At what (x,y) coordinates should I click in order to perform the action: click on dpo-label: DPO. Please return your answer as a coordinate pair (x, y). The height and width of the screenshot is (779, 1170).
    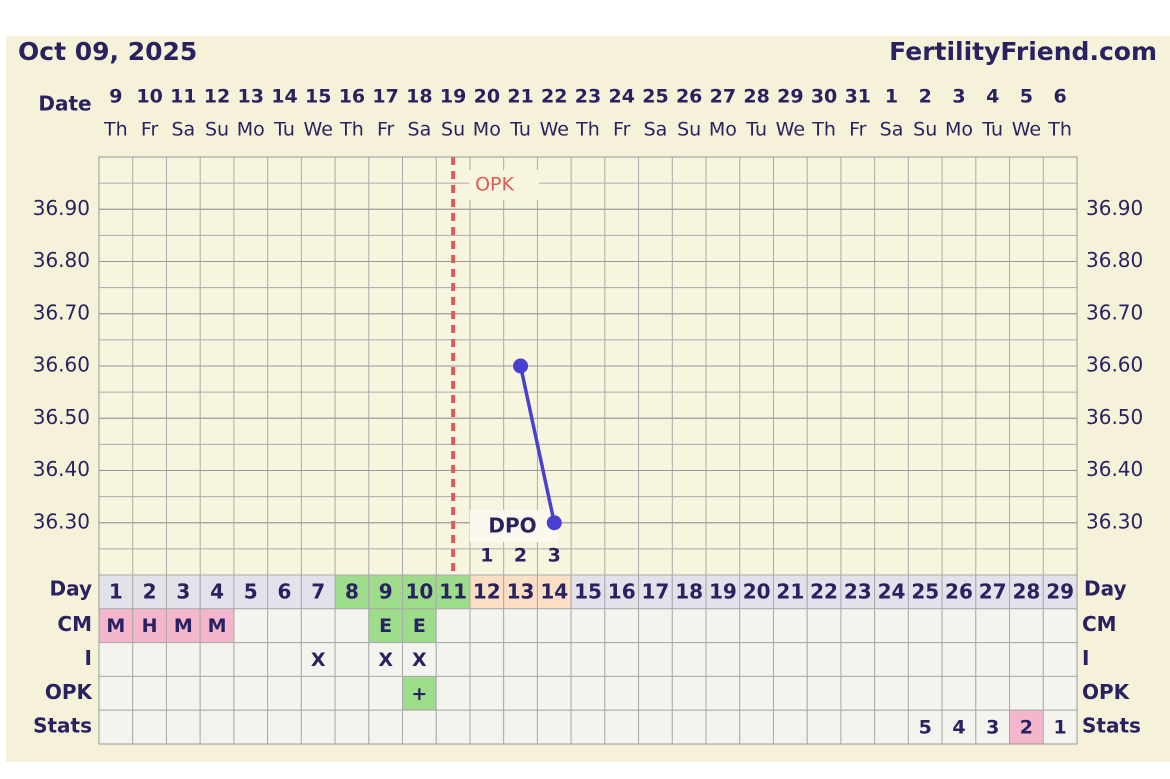
    Looking at the image, I should click on (512, 526).